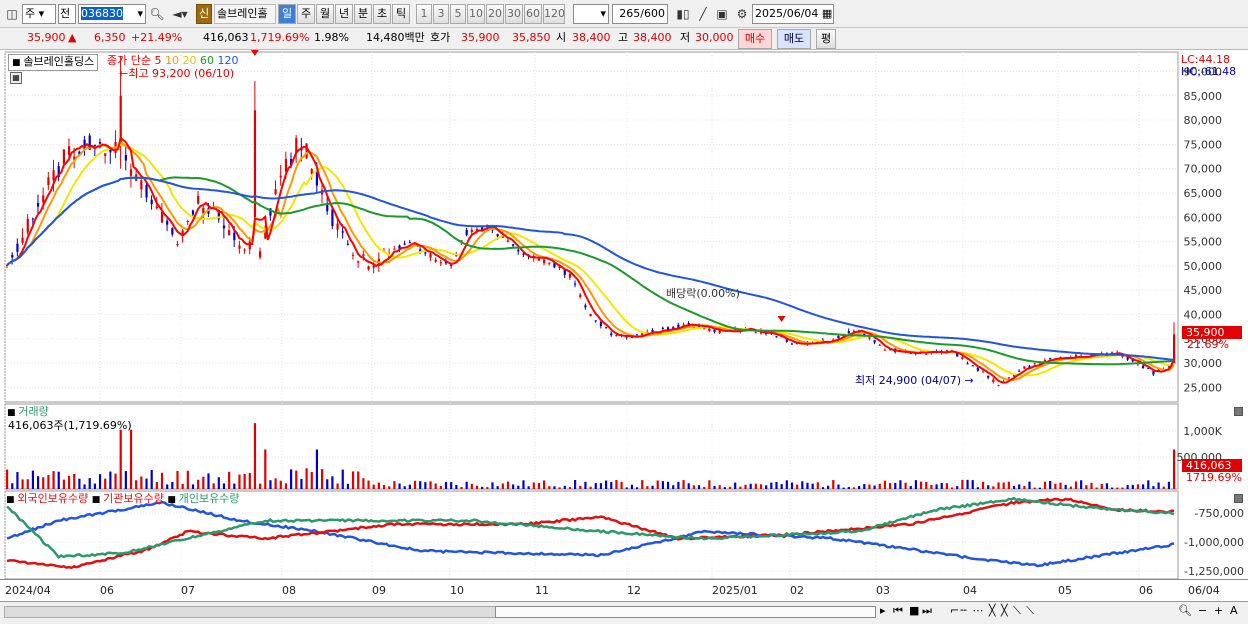 This screenshot has width=1248, height=624. What do you see at coordinates (883, 610) in the screenshot?
I see `scroll-right-icon: ▸` at bounding box center [883, 610].